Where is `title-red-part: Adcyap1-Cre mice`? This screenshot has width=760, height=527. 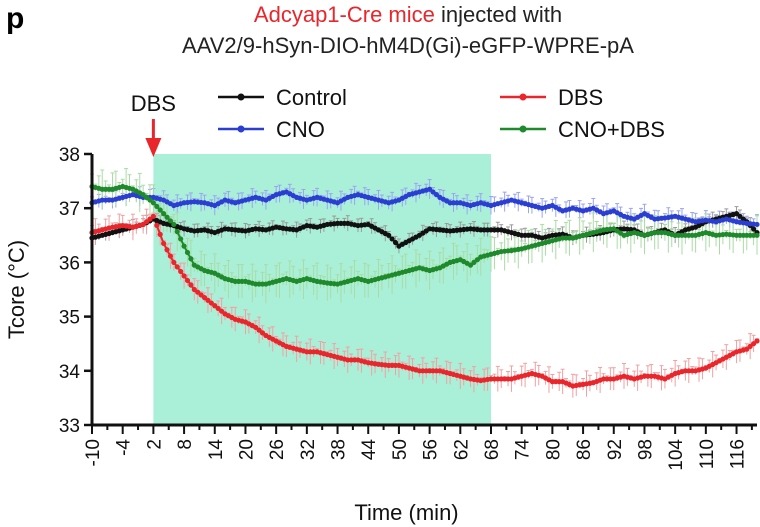
title-red-part: Adcyap1-Cre mice is located at coordinates (344, 14).